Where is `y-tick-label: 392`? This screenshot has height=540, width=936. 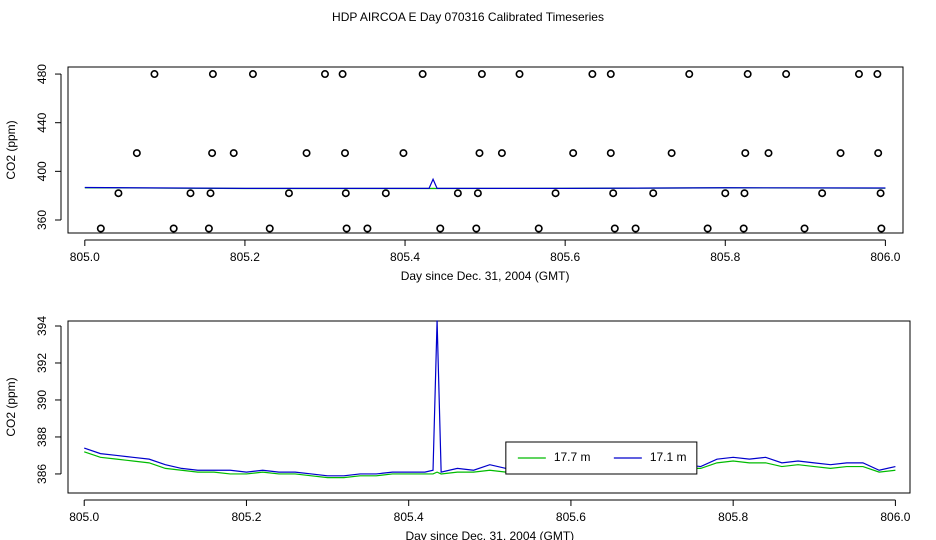 y-tick-label: 392 is located at coordinates (42, 363).